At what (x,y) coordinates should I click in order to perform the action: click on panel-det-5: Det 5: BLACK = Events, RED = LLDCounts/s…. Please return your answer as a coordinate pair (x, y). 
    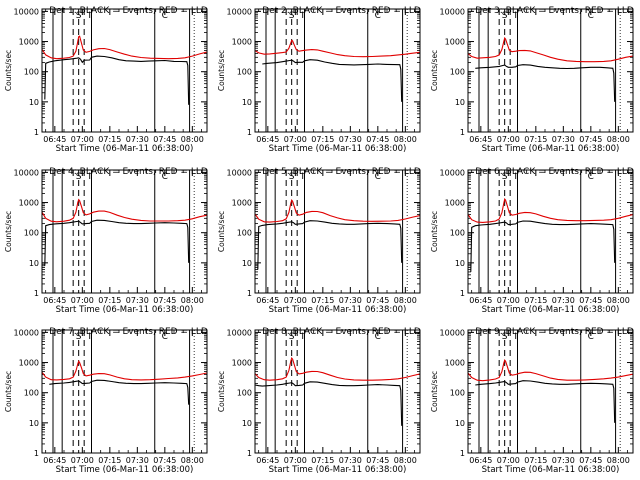
    Looking at the image, I should click on (319, 241).